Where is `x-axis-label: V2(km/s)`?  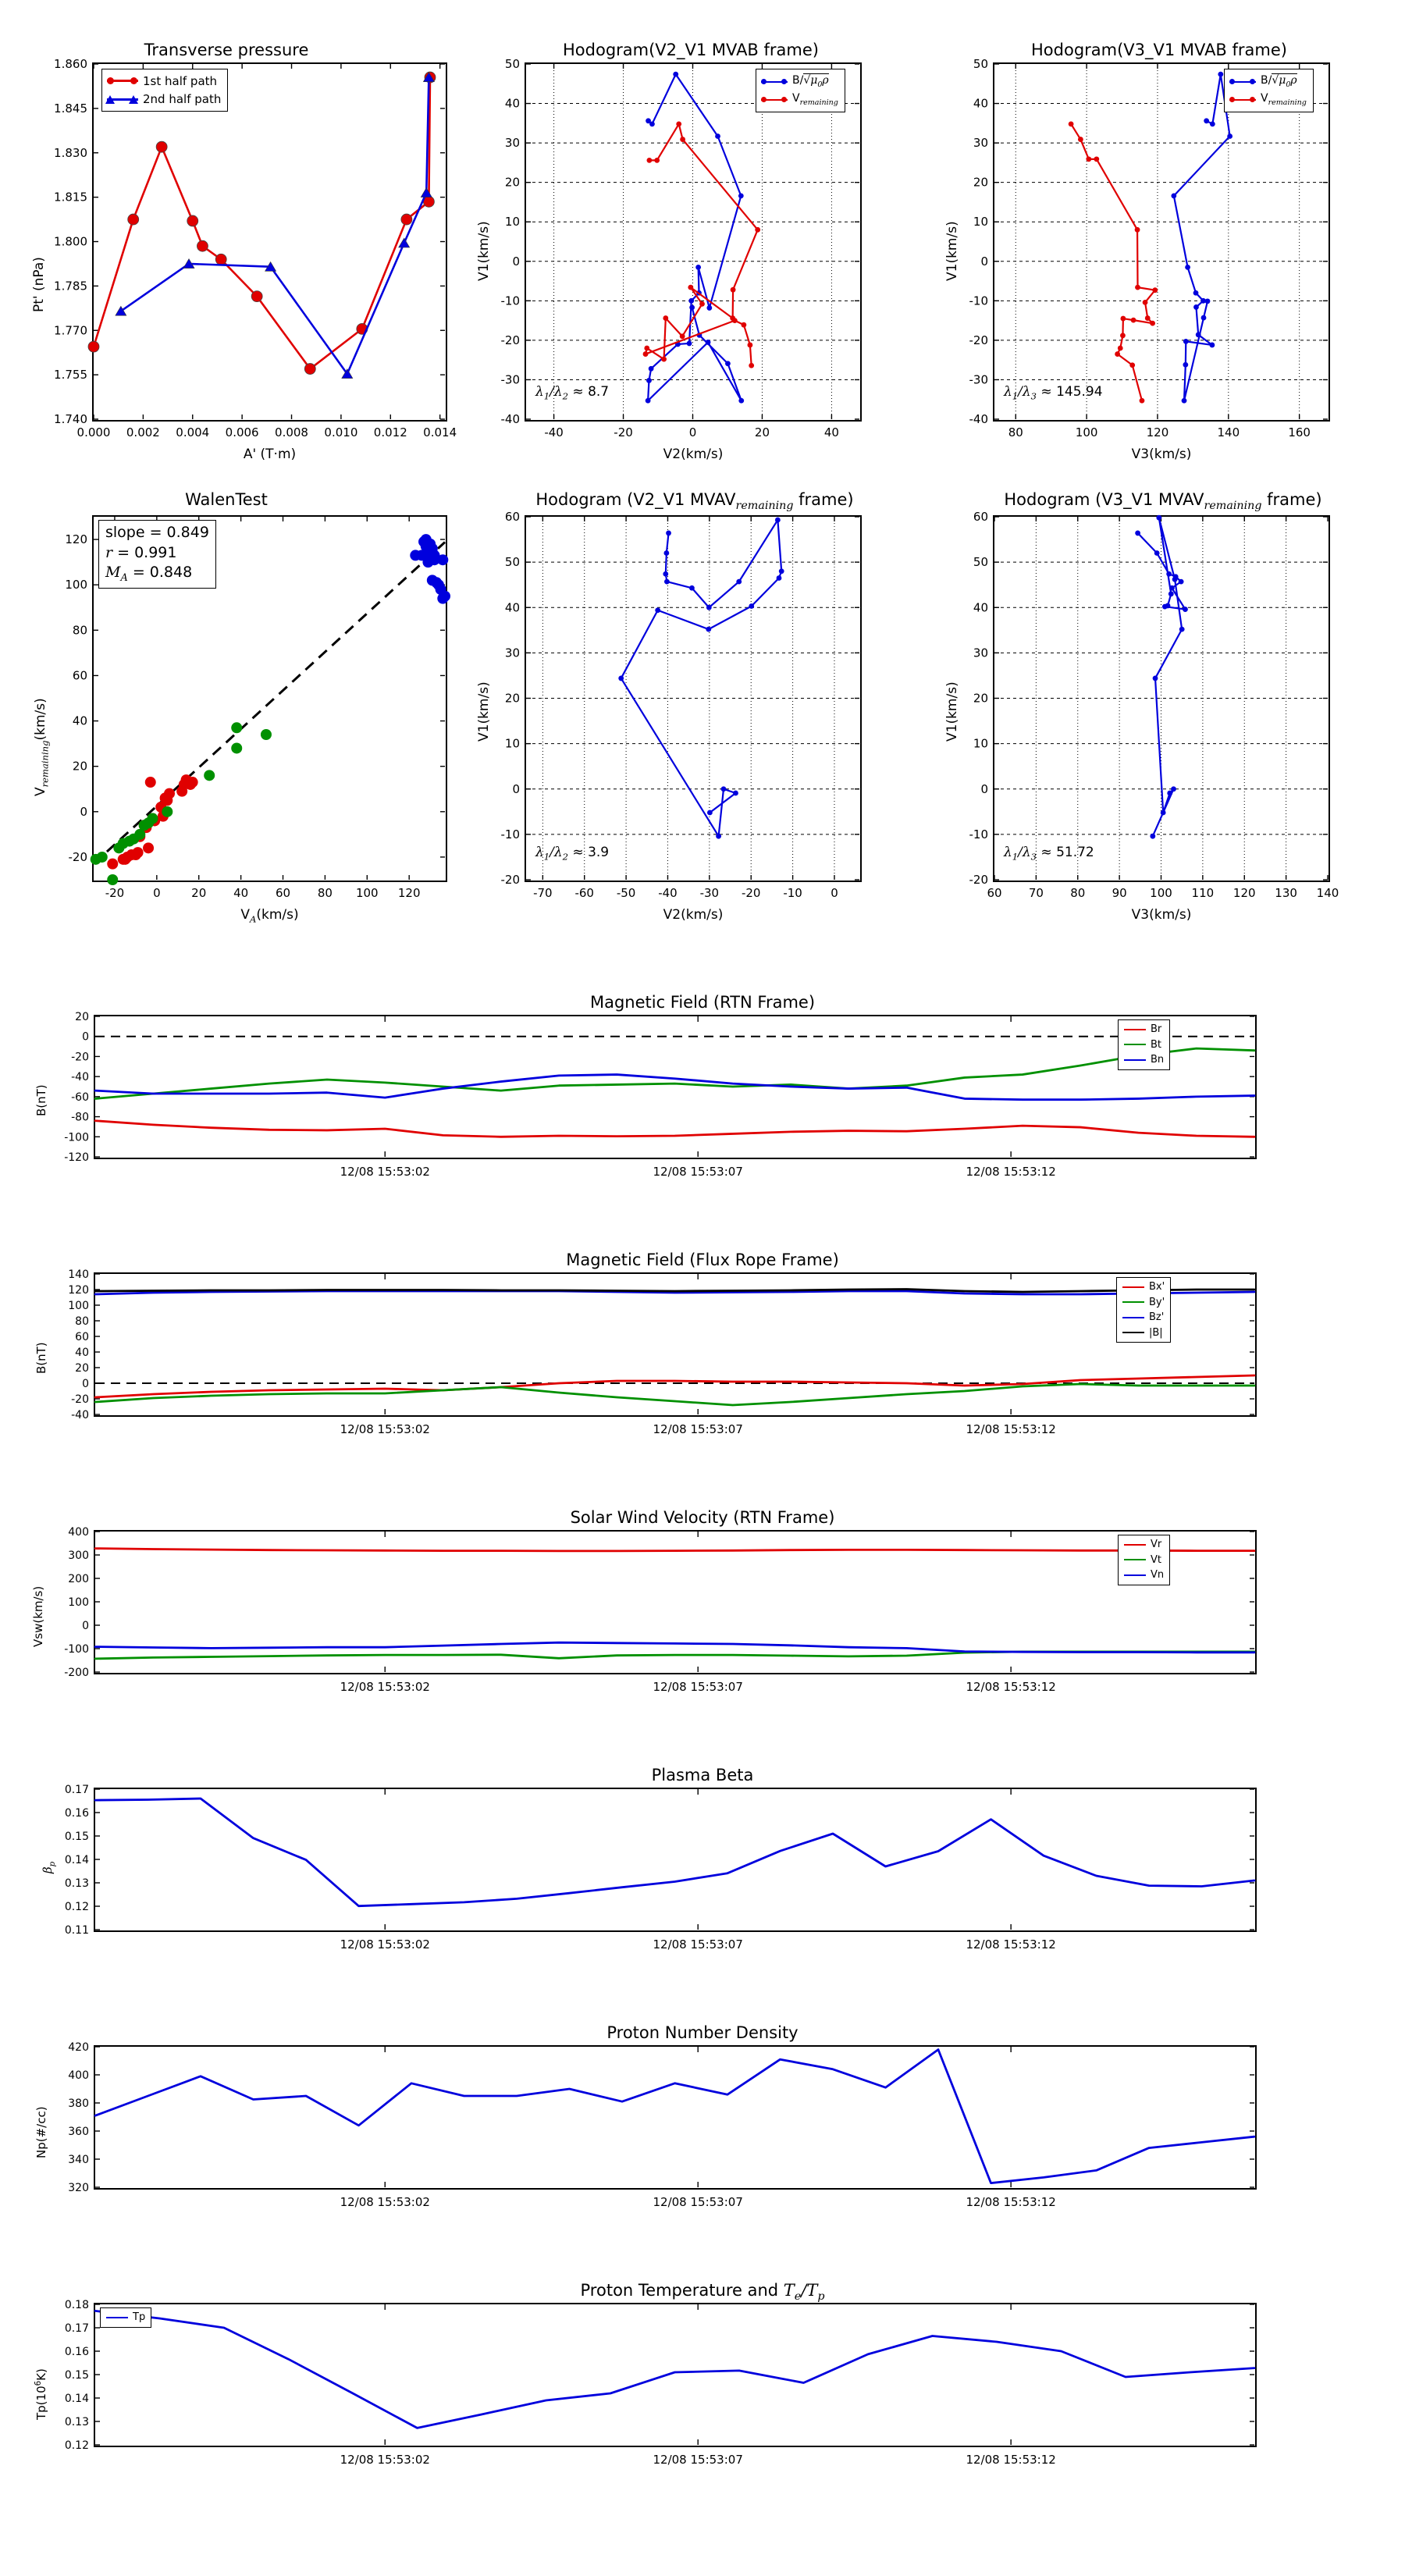
x-axis-label: V2(km/s) is located at coordinates (693, 915).